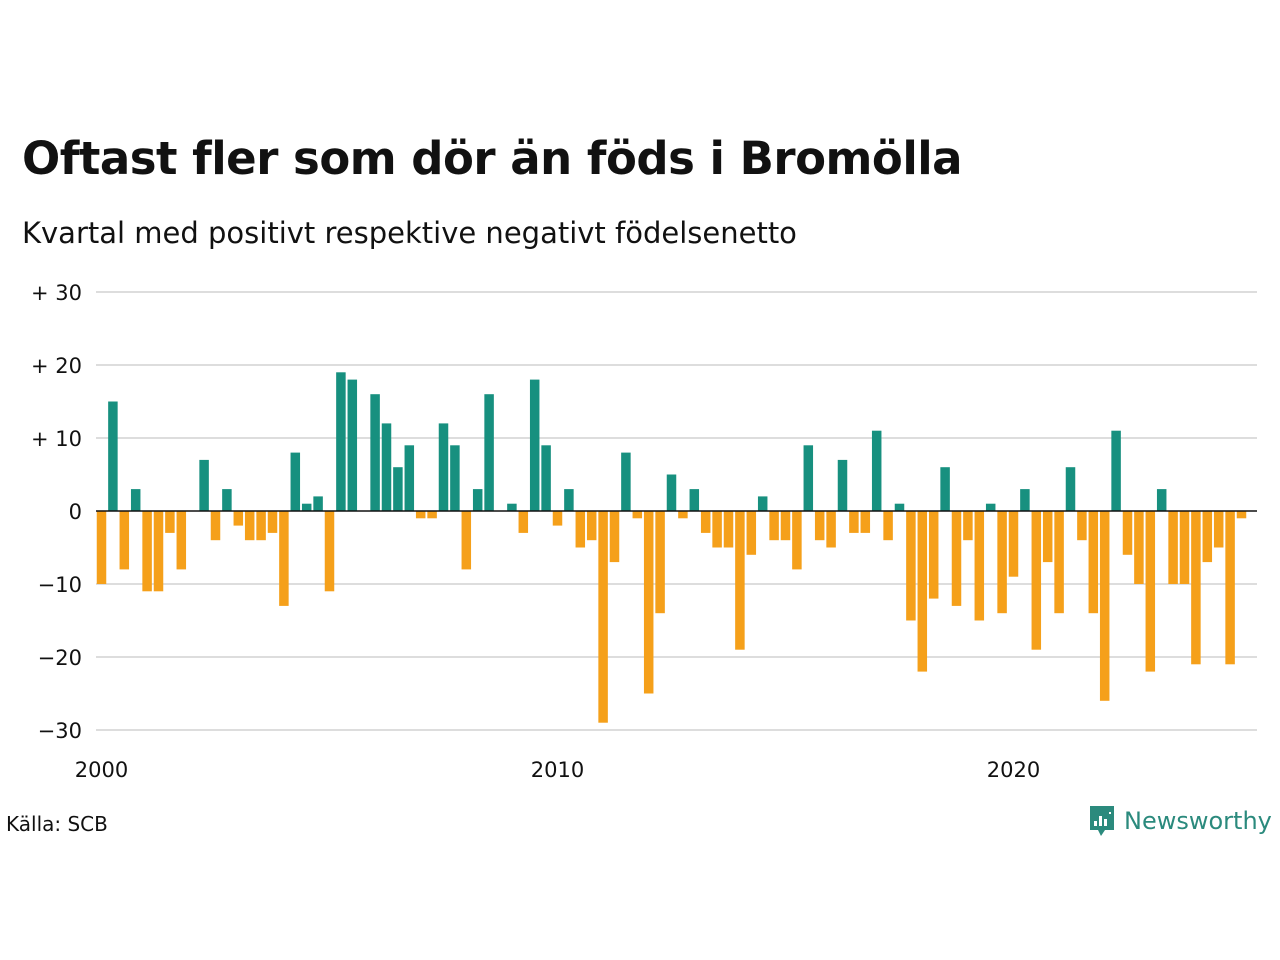  What do you see at coordinates (557, 770) in the screenshot?
I see `x-tick-label: 2010` at bounding box center [557, 770].